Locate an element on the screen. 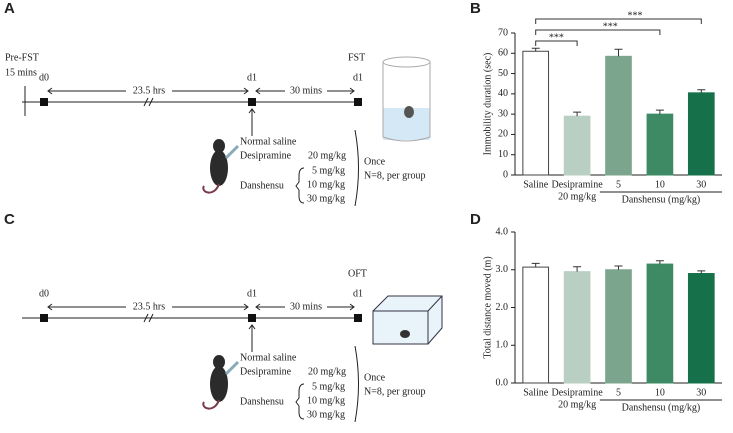 The width and height of the screenshot is (733, 433). y-tick-label: 3.0 is located at coordinates (502, 269).